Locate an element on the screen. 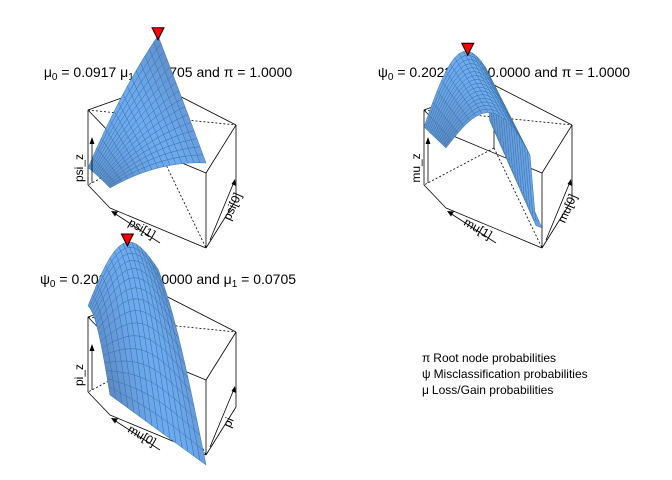 This screenshot has width=672, height=480. panel-pi-optimum-marker is located at coordinates (127, 240).